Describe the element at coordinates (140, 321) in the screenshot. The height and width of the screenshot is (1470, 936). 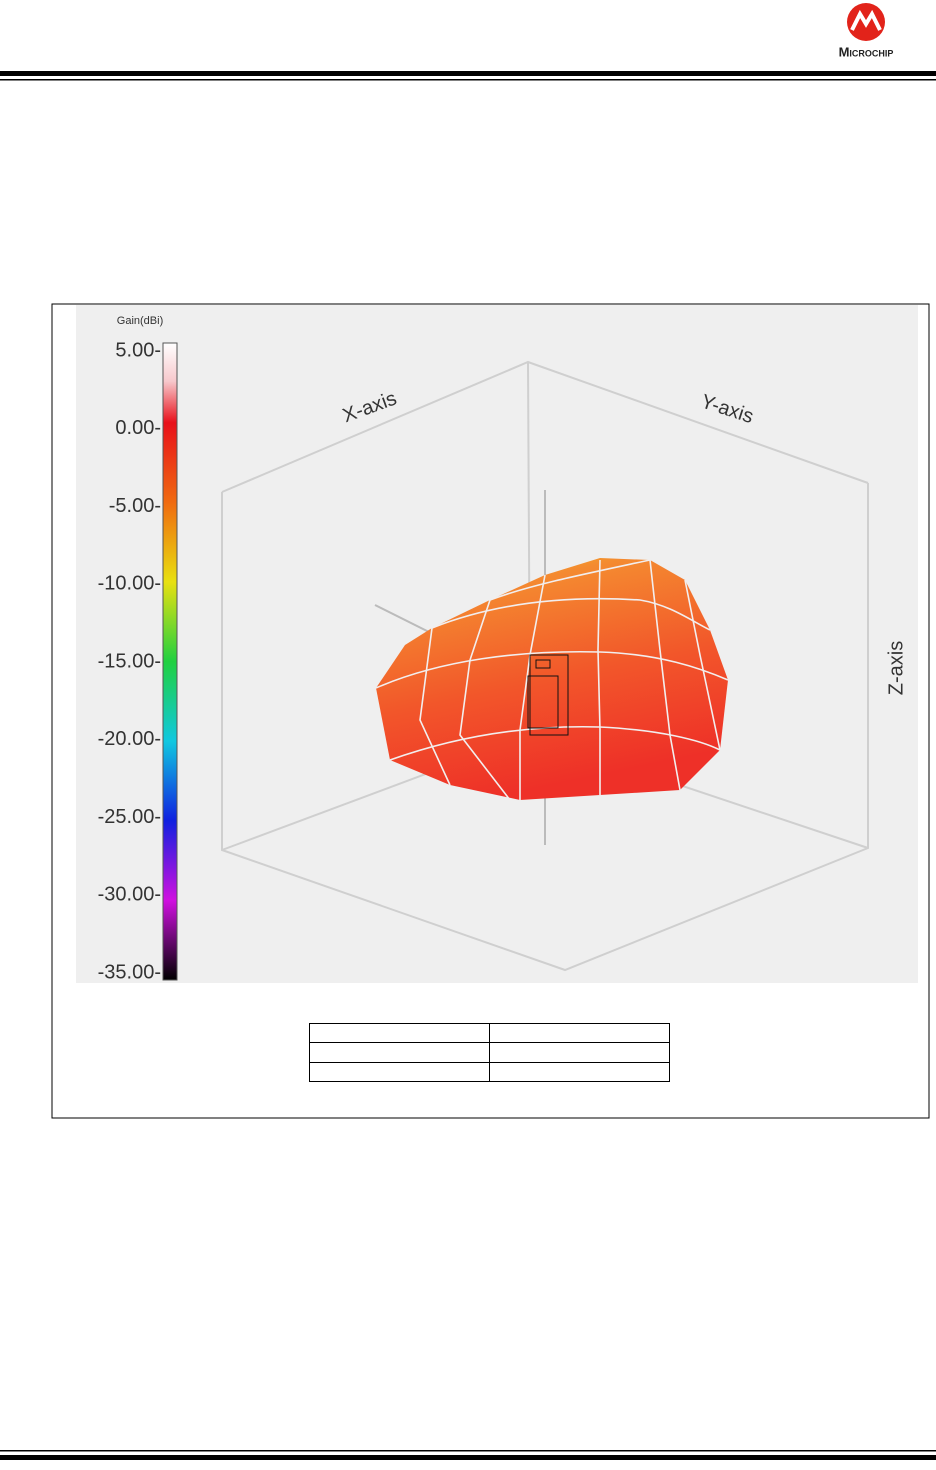
I see `colorbar-title: Gain(dBi)` at that location.